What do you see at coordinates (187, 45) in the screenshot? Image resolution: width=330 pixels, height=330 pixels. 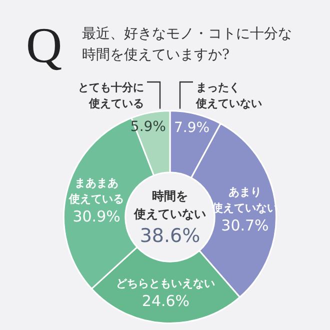 I see `chart-title: 最近、好きなモノ・コトに十分な時間を使えていますか?` at bounding box center [187, 45].